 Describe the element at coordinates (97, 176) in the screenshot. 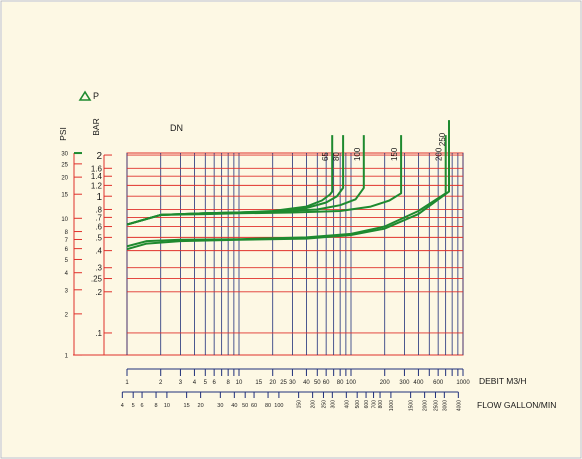

I see `bar-tick-label: 1.4` at that location.